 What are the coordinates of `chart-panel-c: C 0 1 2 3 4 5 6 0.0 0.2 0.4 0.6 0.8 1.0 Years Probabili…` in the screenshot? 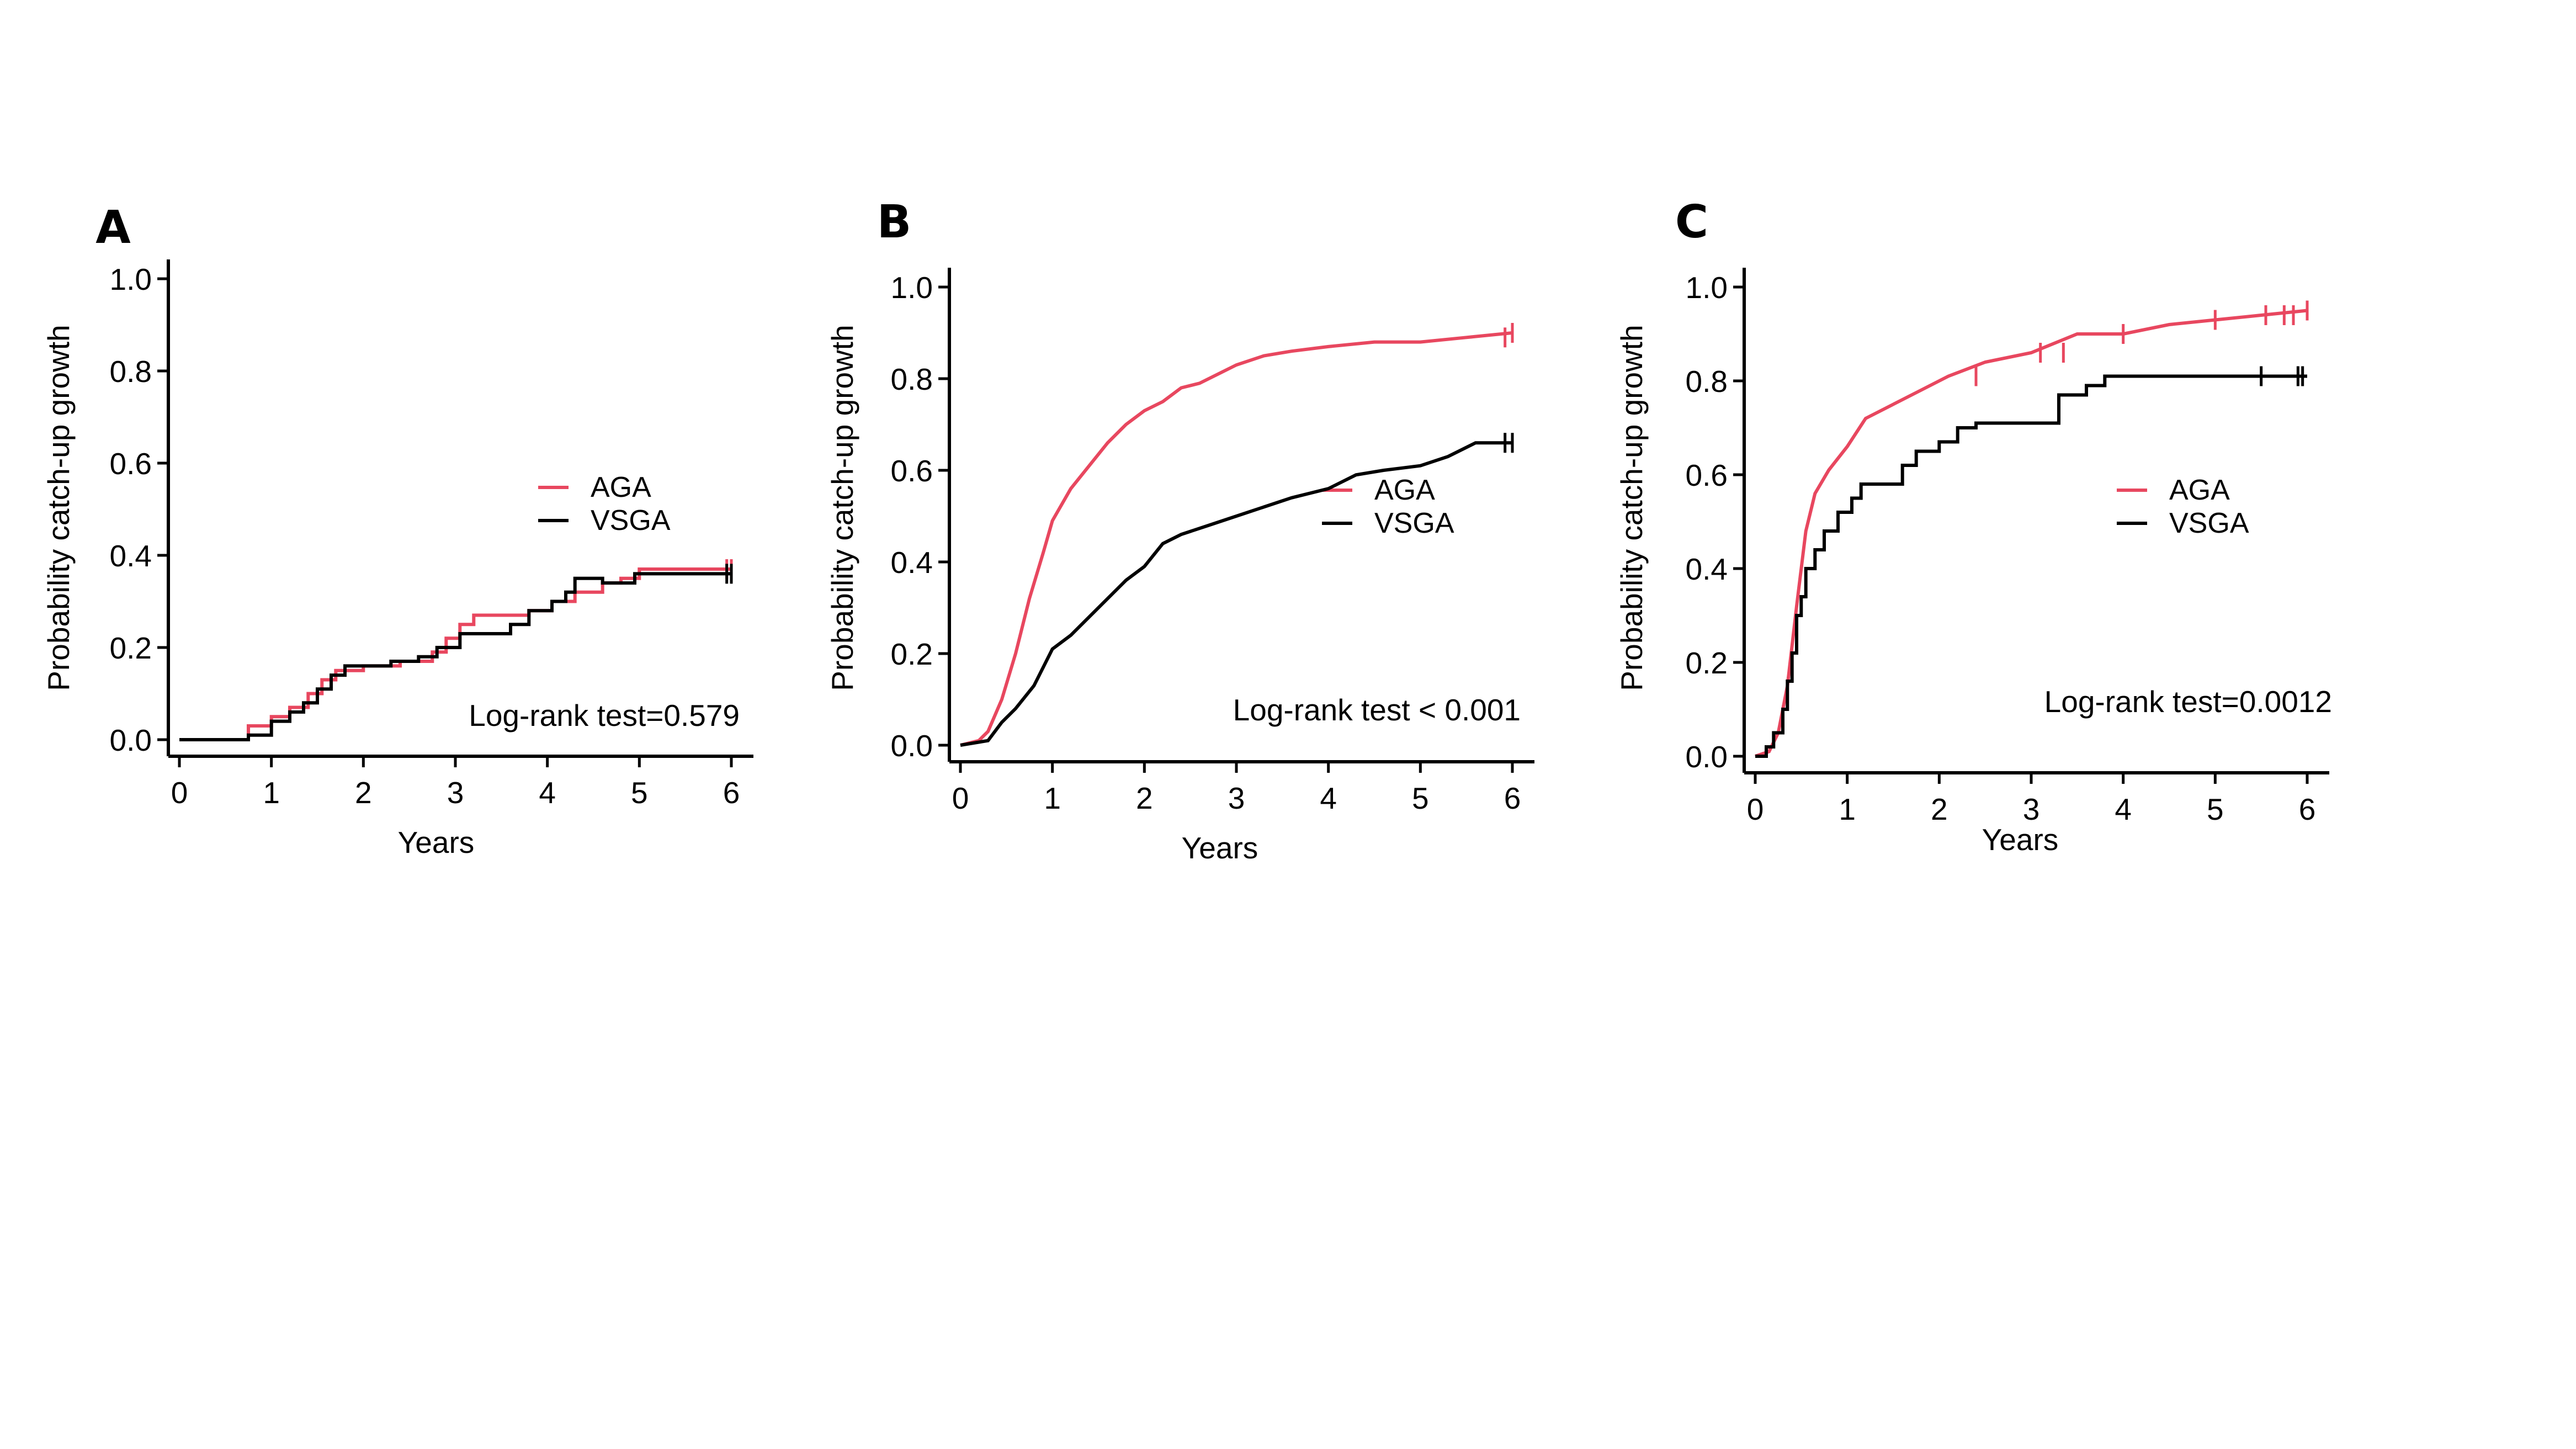 It's located at (1973, 527).